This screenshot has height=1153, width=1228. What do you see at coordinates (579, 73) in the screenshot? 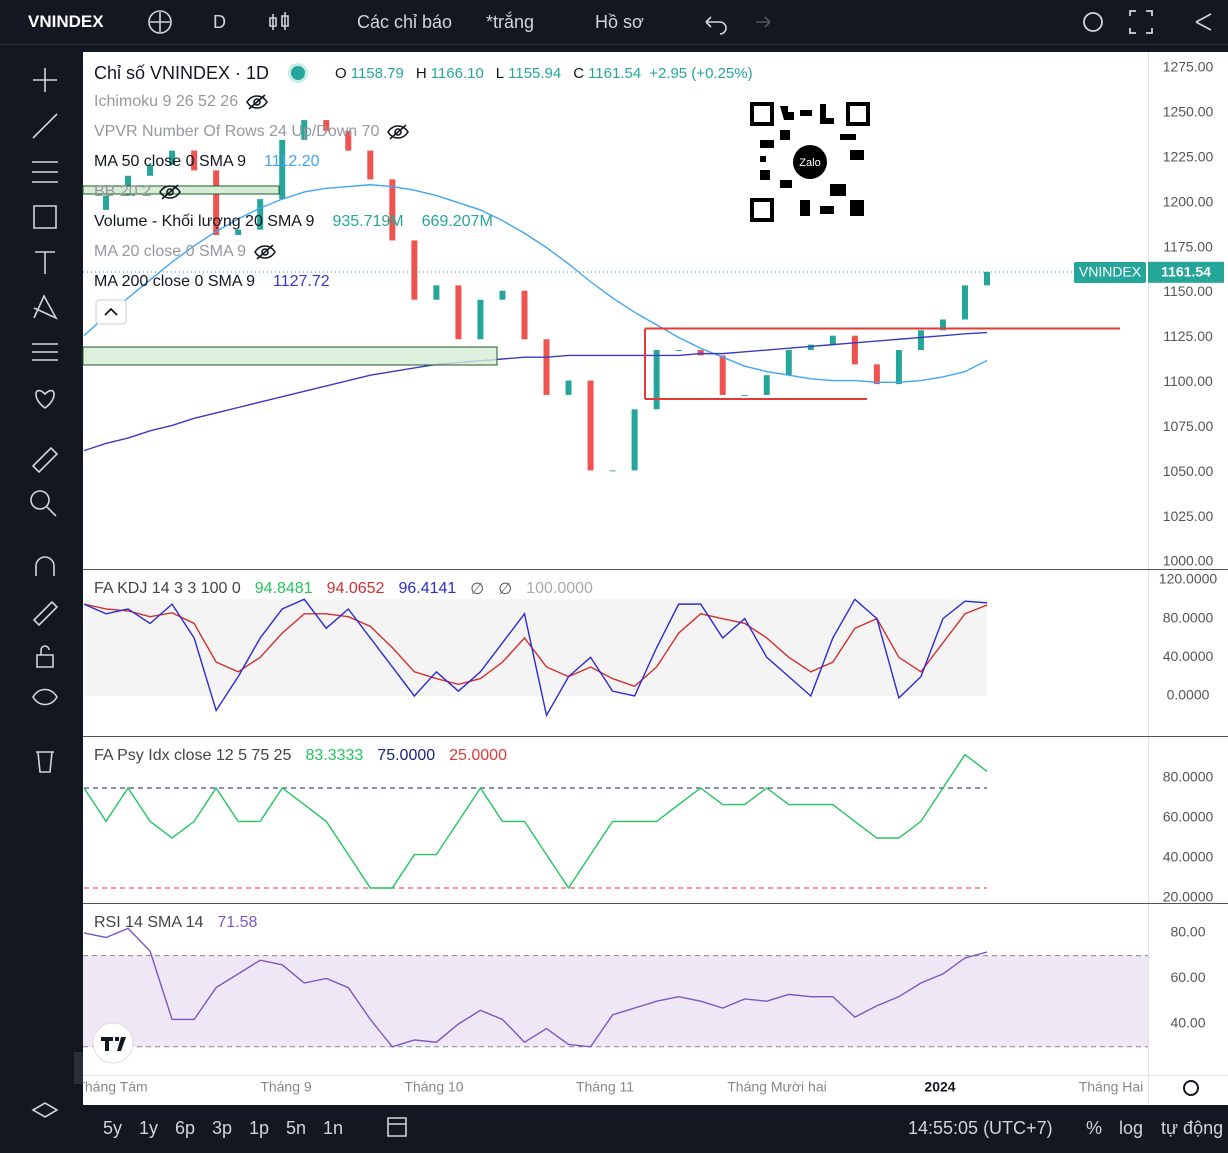
I see `ohlc-key: C` at bounding box center [579, 73].